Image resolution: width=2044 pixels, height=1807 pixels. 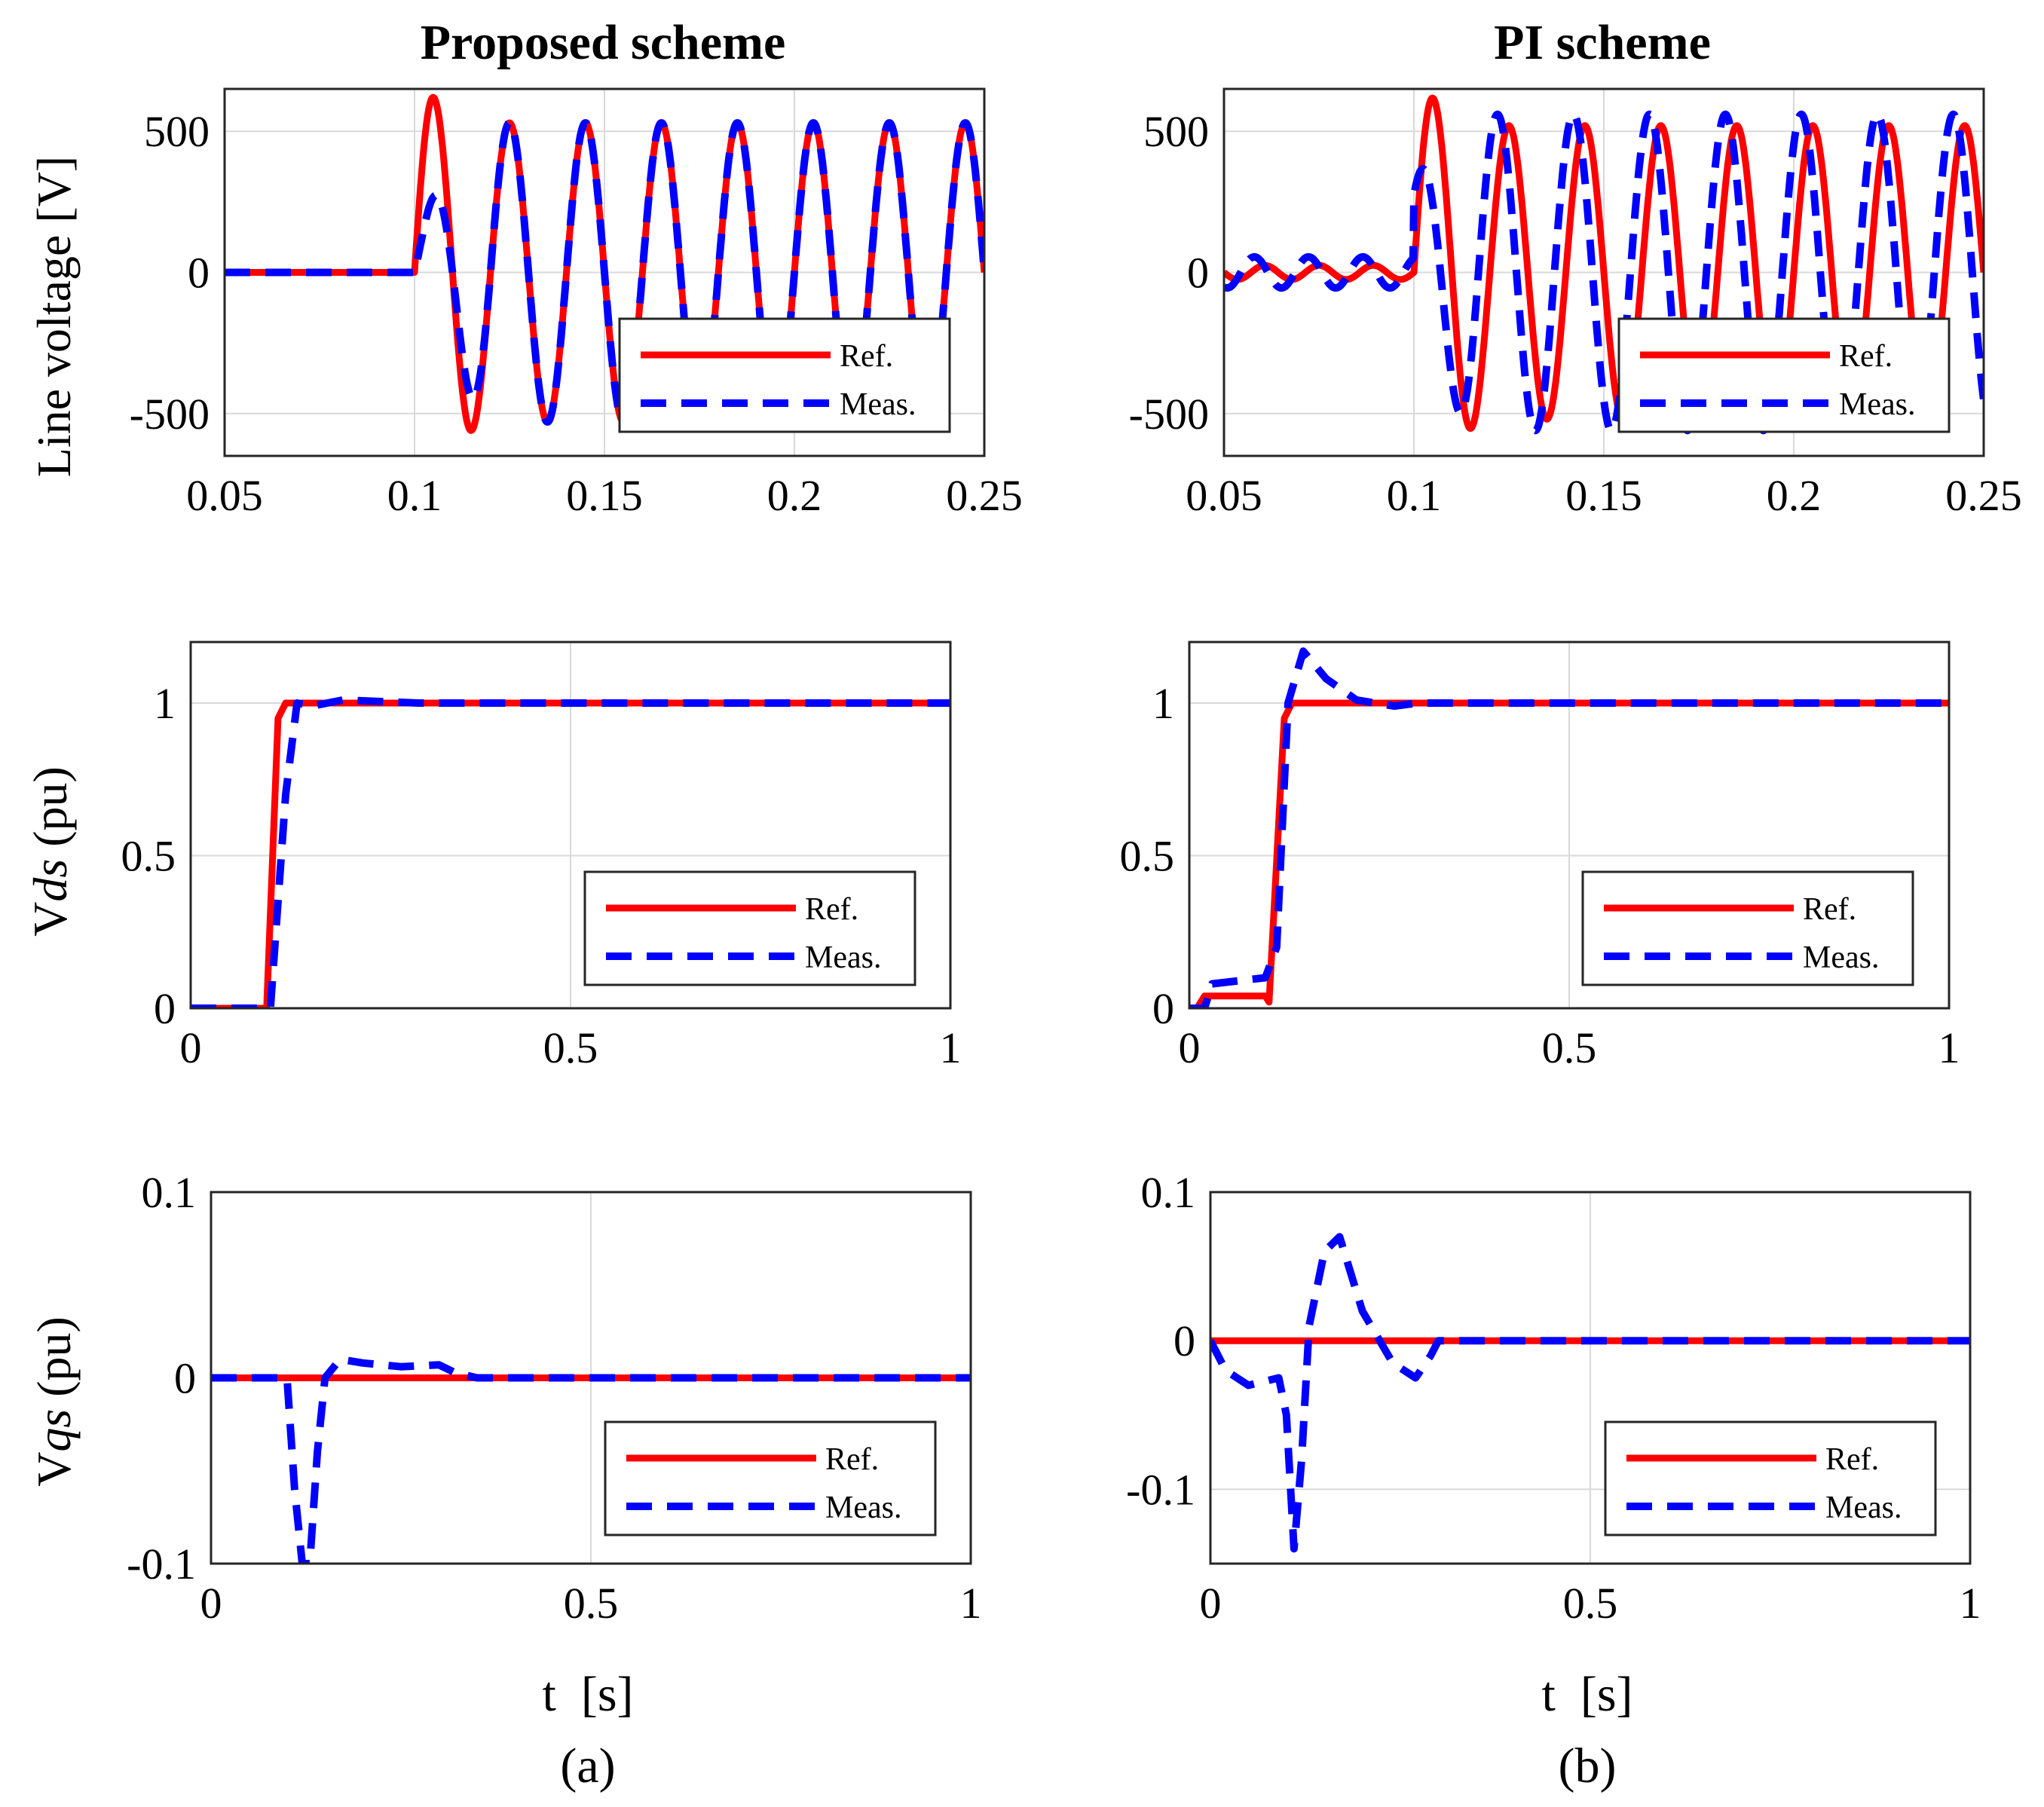 What do you see at coordinates (50, 851) in the screenshot?
I see `ylabel-vds: Vds (pu)` at bounding box center [50, 851].